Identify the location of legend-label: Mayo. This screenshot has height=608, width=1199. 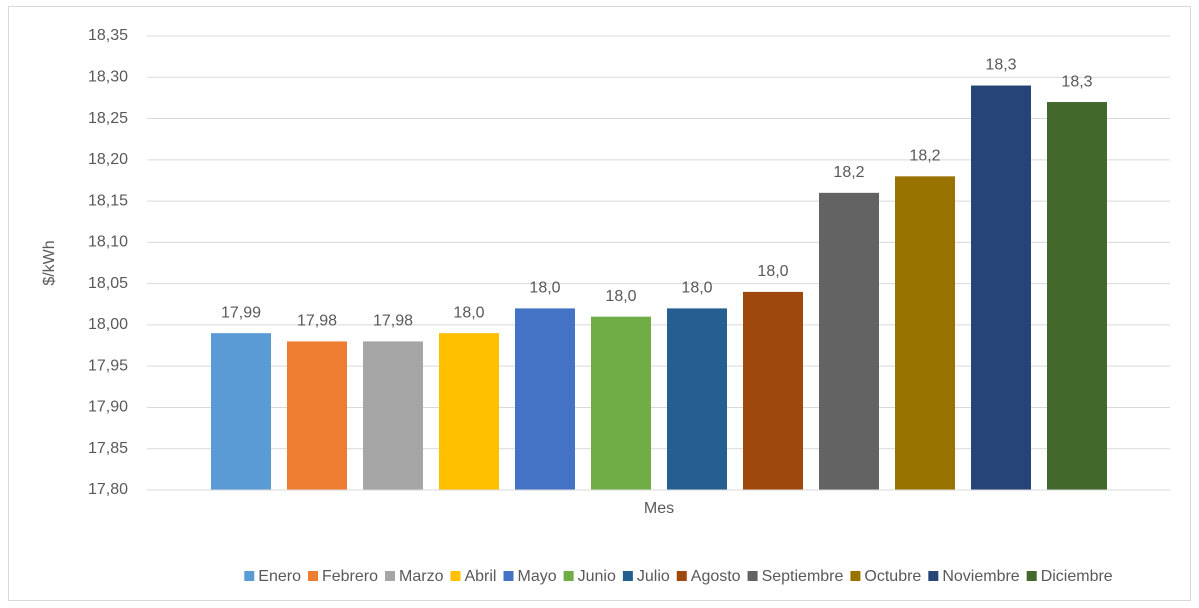
(536, 576).